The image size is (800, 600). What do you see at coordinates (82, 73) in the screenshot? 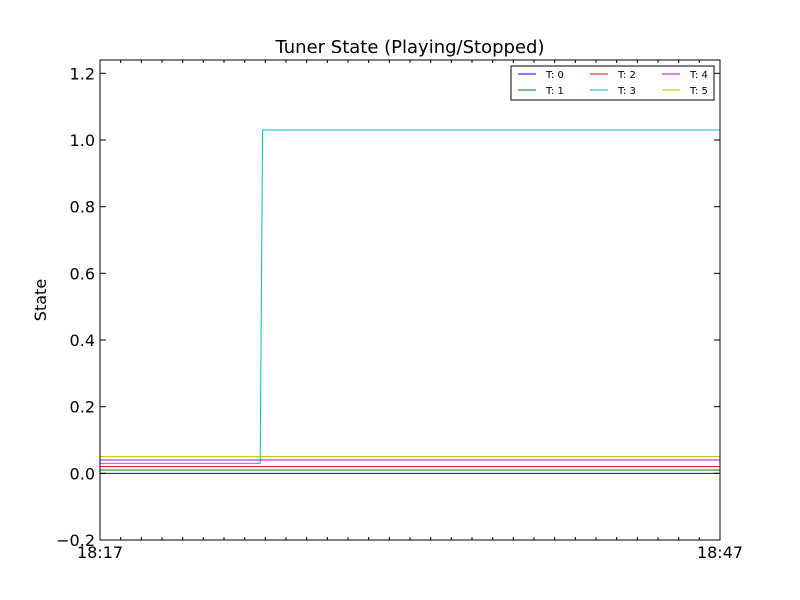
I see `y-tick-label: 1.2` at bounding box center [82, 73].